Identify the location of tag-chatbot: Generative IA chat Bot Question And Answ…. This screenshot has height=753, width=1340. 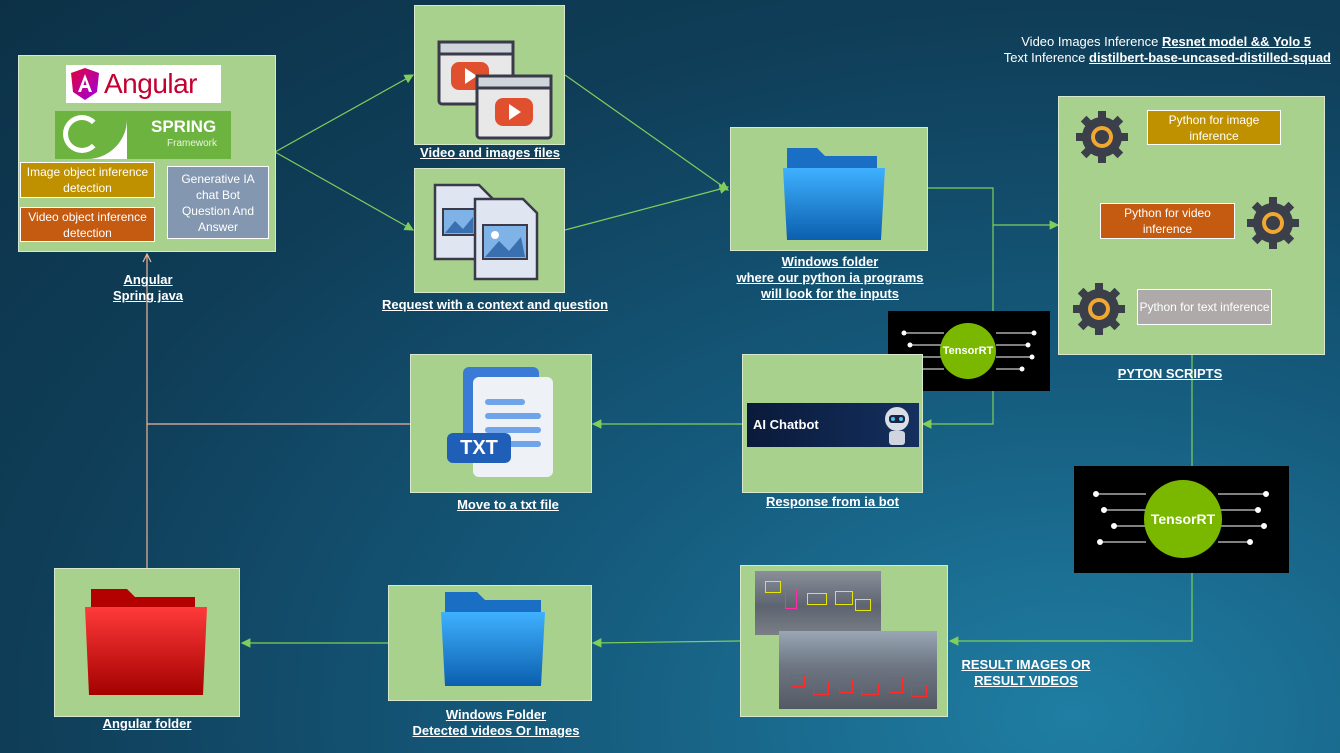
(218, 202).